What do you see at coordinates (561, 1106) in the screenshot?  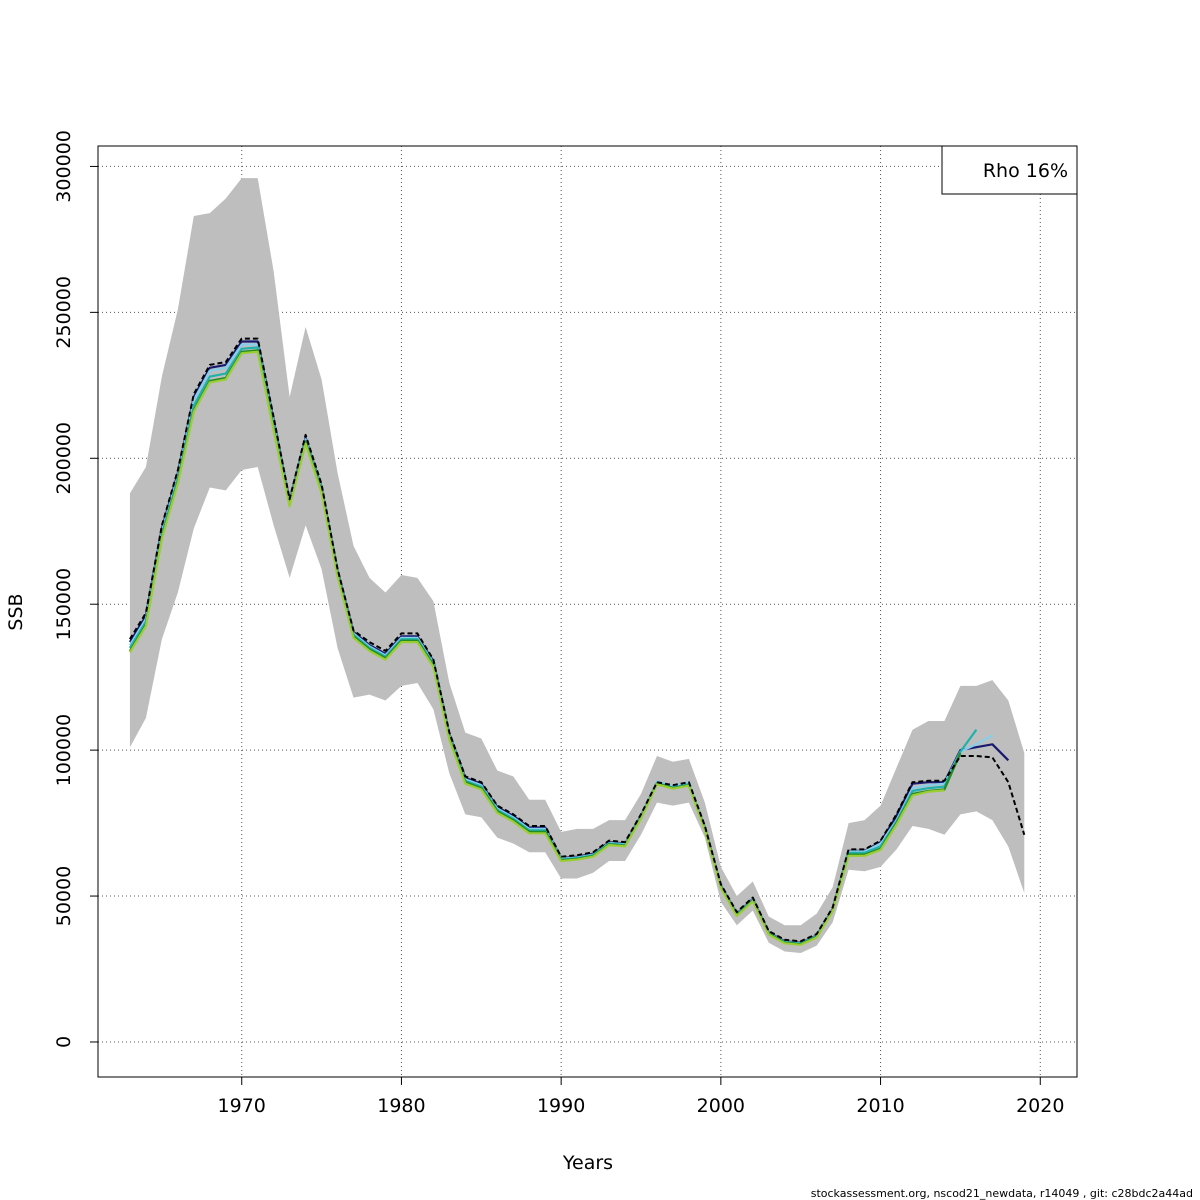 I see `x-tick-label: 1990` at bounding box center [561, 1106].